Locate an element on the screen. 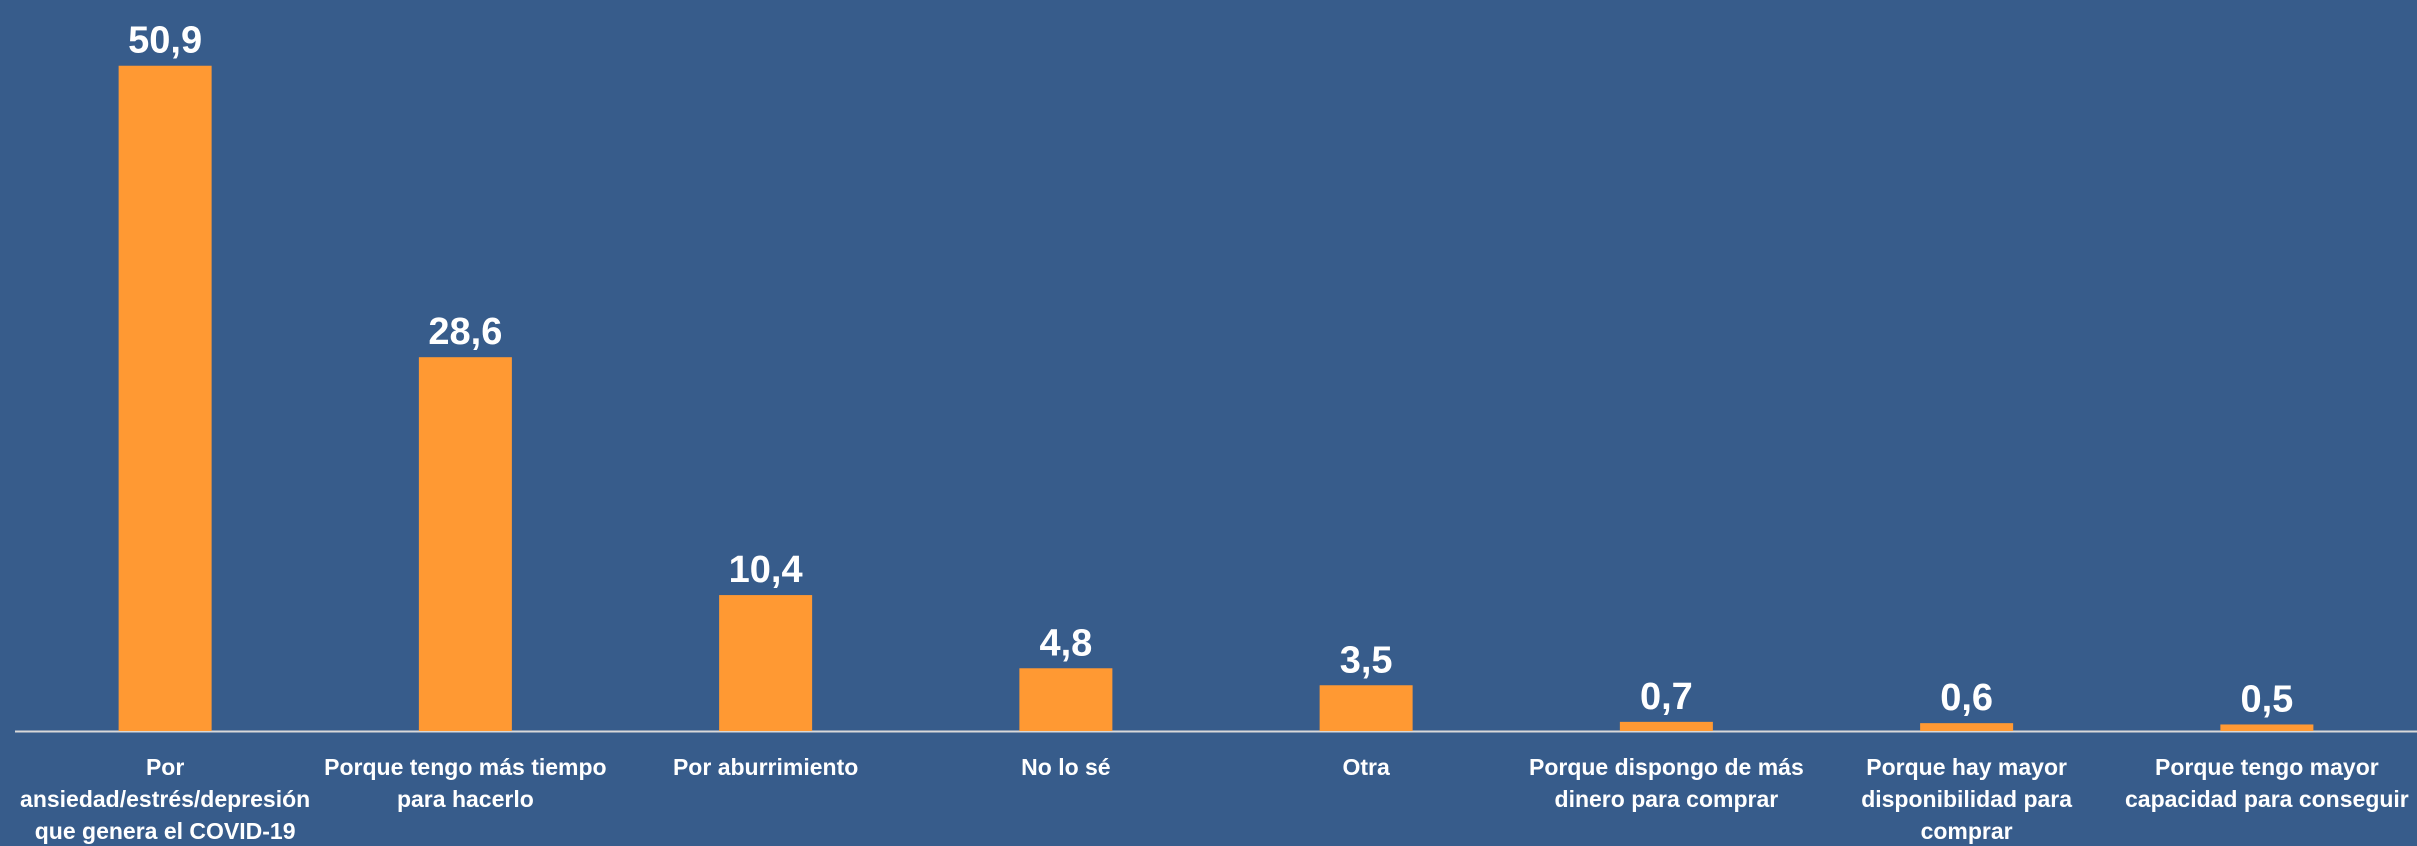 Image resolution: width=2417 pixels, height=846 pixels. category-label-2: Por aburrimiento is located at coordinates (765, 767).